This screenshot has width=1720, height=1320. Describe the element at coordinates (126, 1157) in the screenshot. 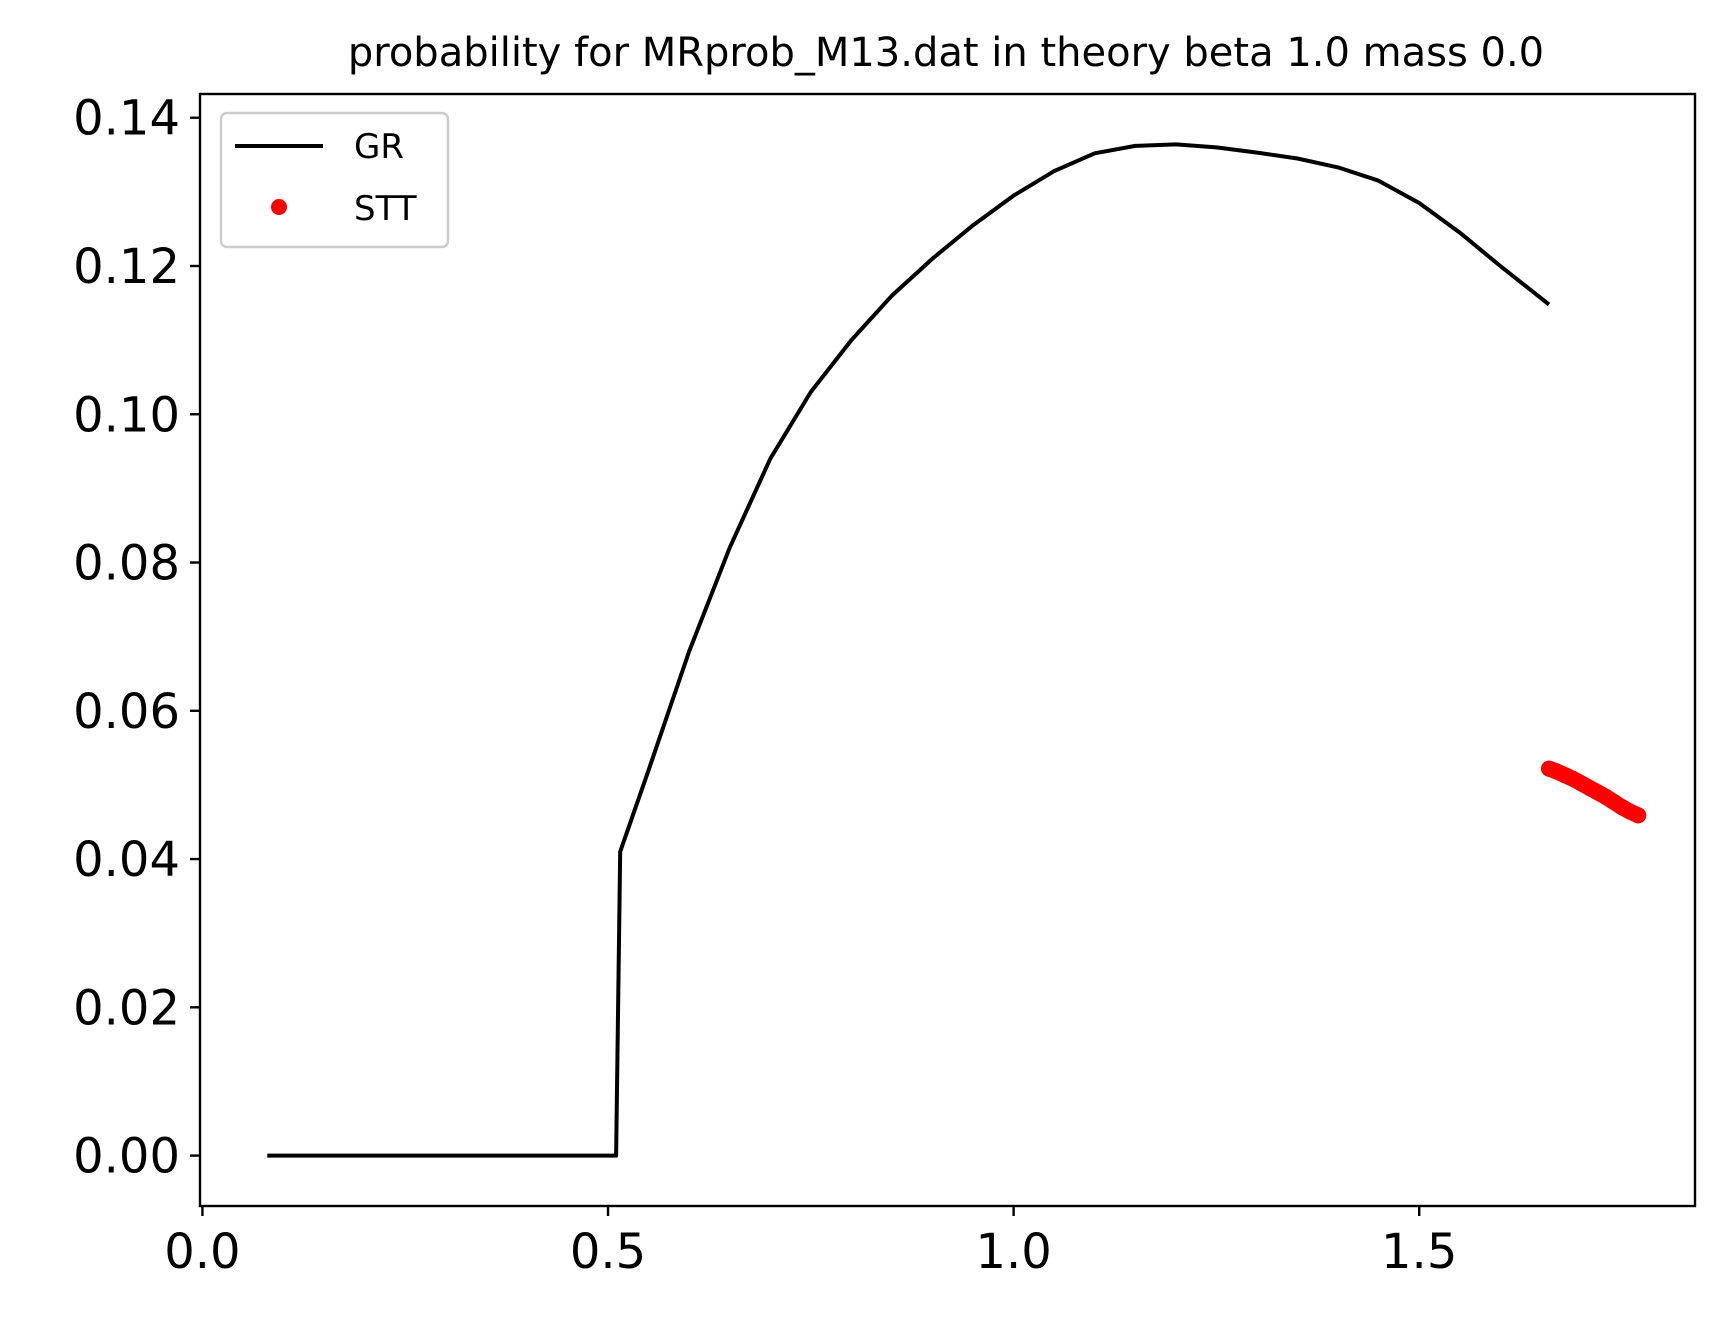

I see `y-tick-label: 0.00` at that location.